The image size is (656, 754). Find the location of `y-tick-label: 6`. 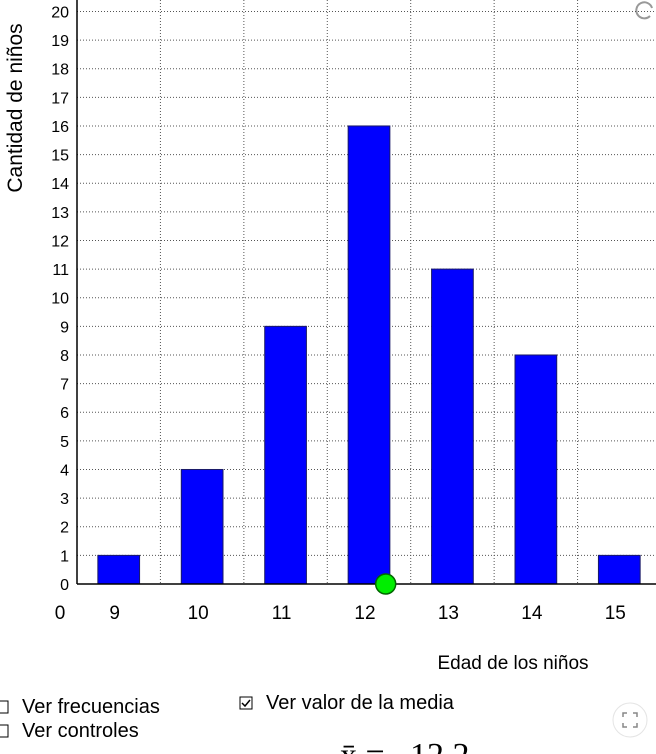

y-tick-label: 6 is located at coordinates (64, 413).